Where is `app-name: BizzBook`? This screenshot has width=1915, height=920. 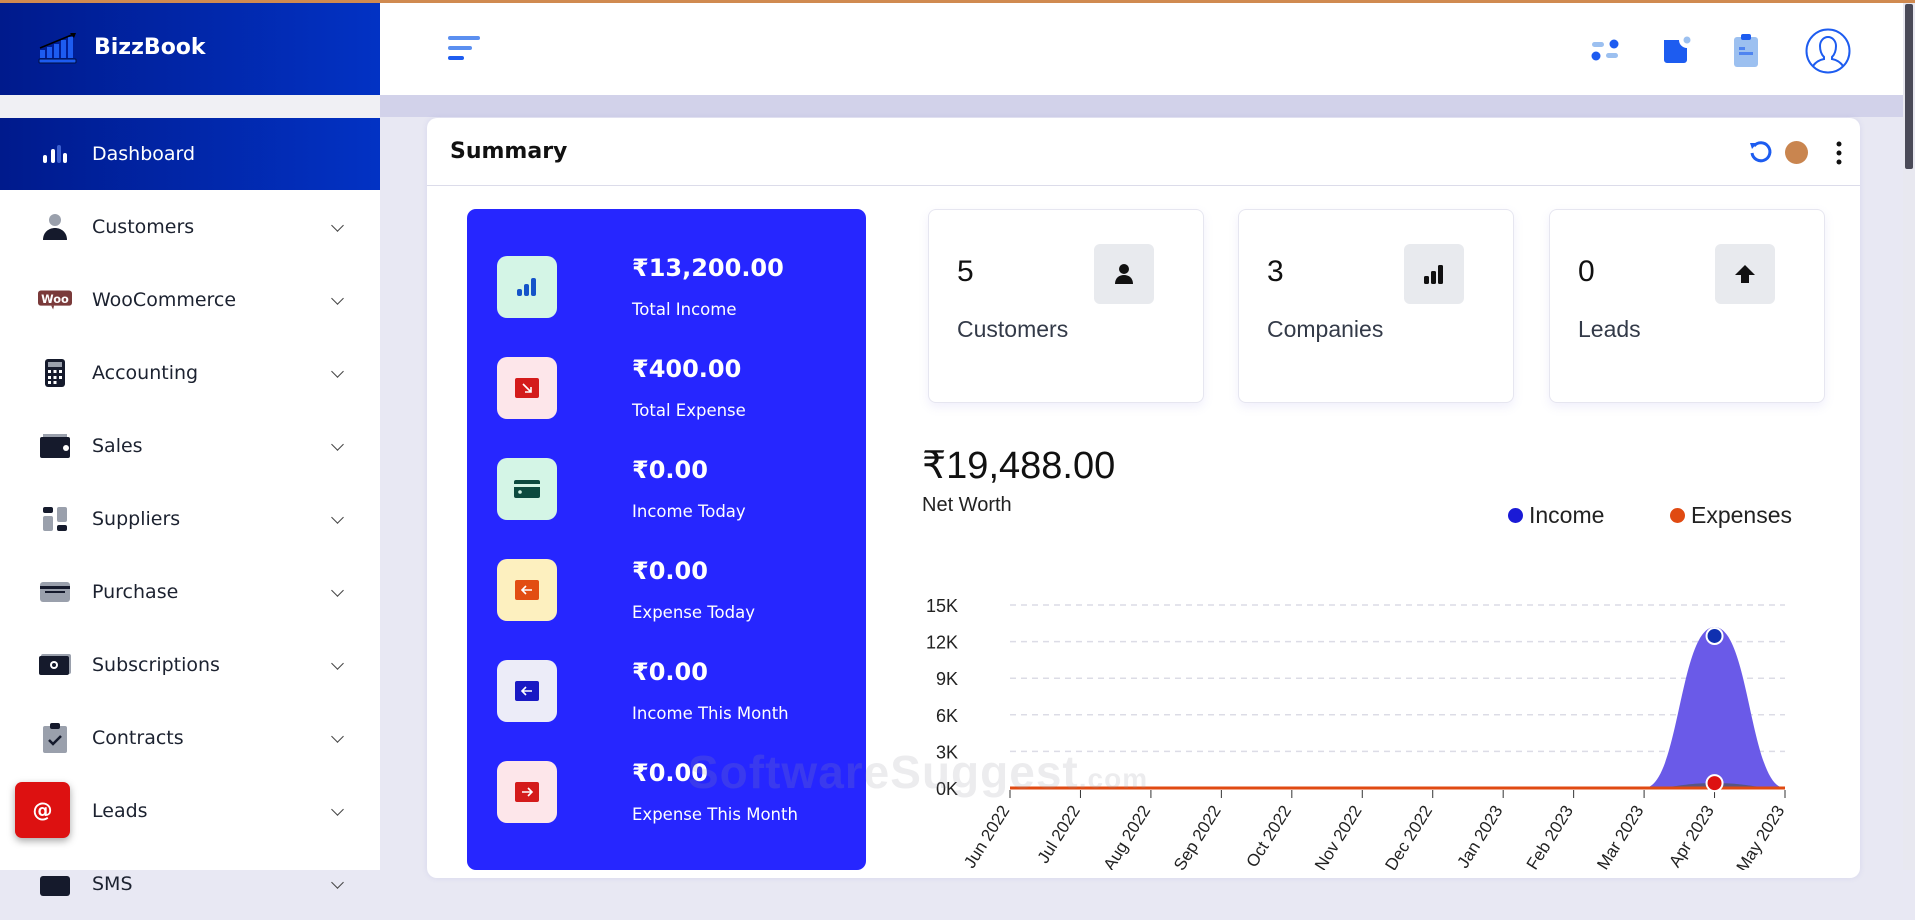
app-name: BizzBook is located at coordinates (150, 47).